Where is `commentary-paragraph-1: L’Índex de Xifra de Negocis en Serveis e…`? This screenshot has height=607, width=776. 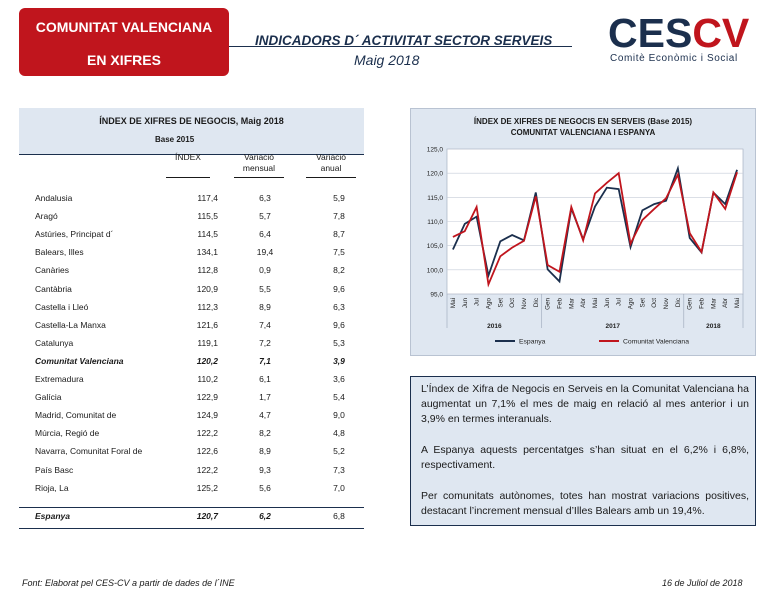
commentary-paragraph-1: L’Índex de Xifra de Negocis en Serveis e… is located at coordinates (585, 404).